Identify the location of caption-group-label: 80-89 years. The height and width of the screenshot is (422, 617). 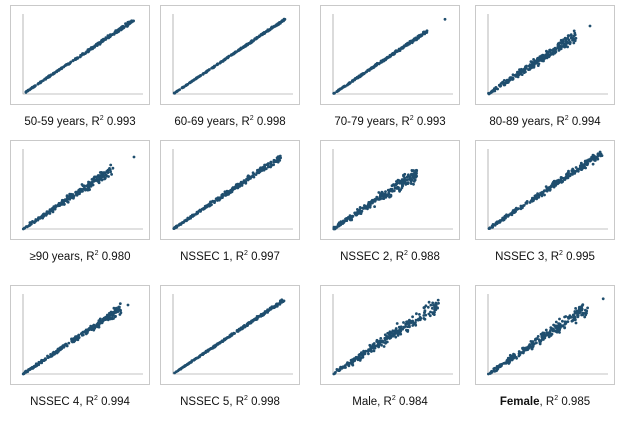
(520, 122).